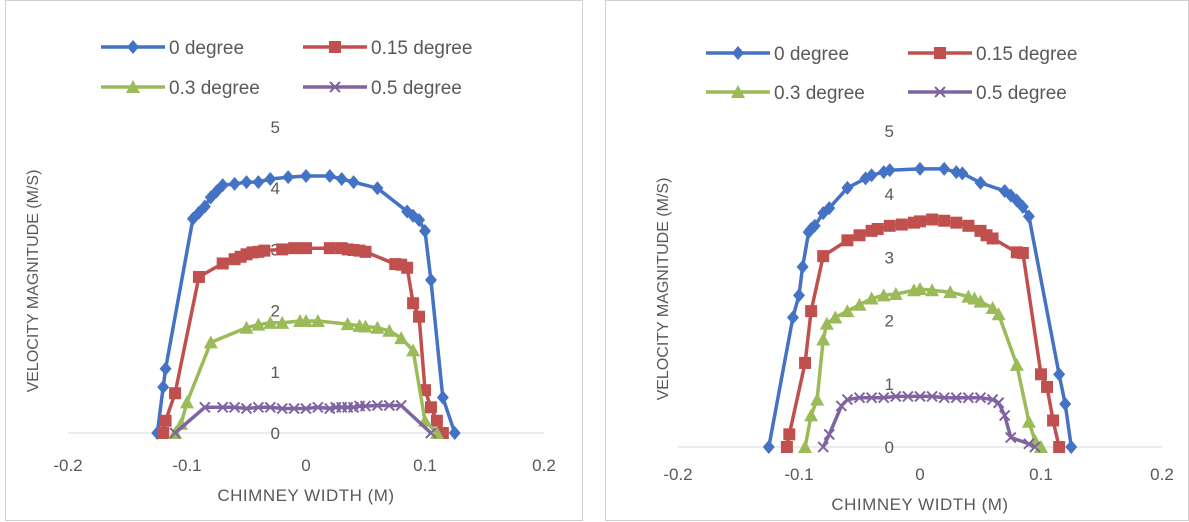 The height and width of the screenshot is (522, 1189). I want to click on series-2-left, so click(306, 376).